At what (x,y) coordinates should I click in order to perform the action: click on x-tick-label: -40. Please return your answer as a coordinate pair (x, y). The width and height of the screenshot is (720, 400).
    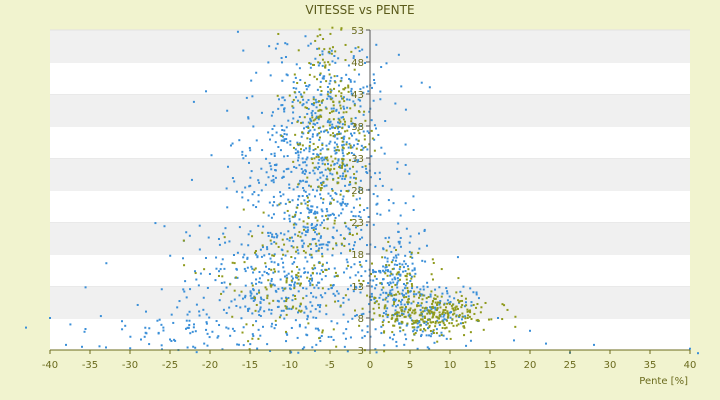
    Looking at the image, I should click on (50, 365).